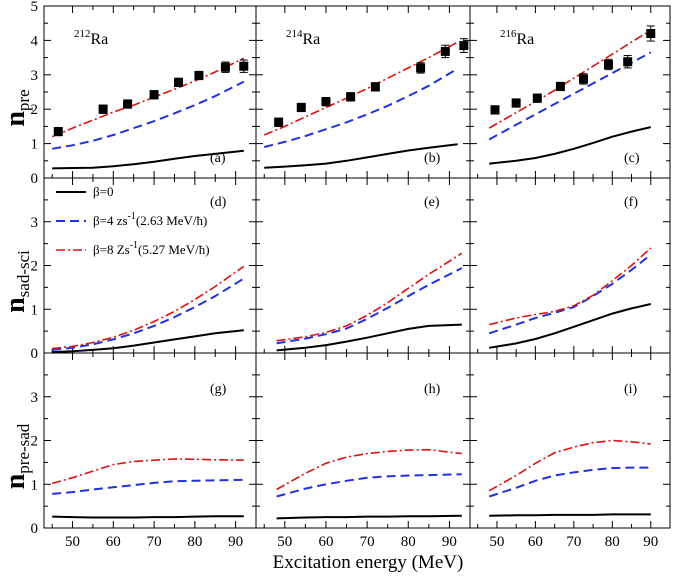 The height and width of the screenshot is (576, 685). What do you see at coordinates (35, 76) in the screenshot?
I see `y-tick-label: 3` at bounding box center [35, 76].